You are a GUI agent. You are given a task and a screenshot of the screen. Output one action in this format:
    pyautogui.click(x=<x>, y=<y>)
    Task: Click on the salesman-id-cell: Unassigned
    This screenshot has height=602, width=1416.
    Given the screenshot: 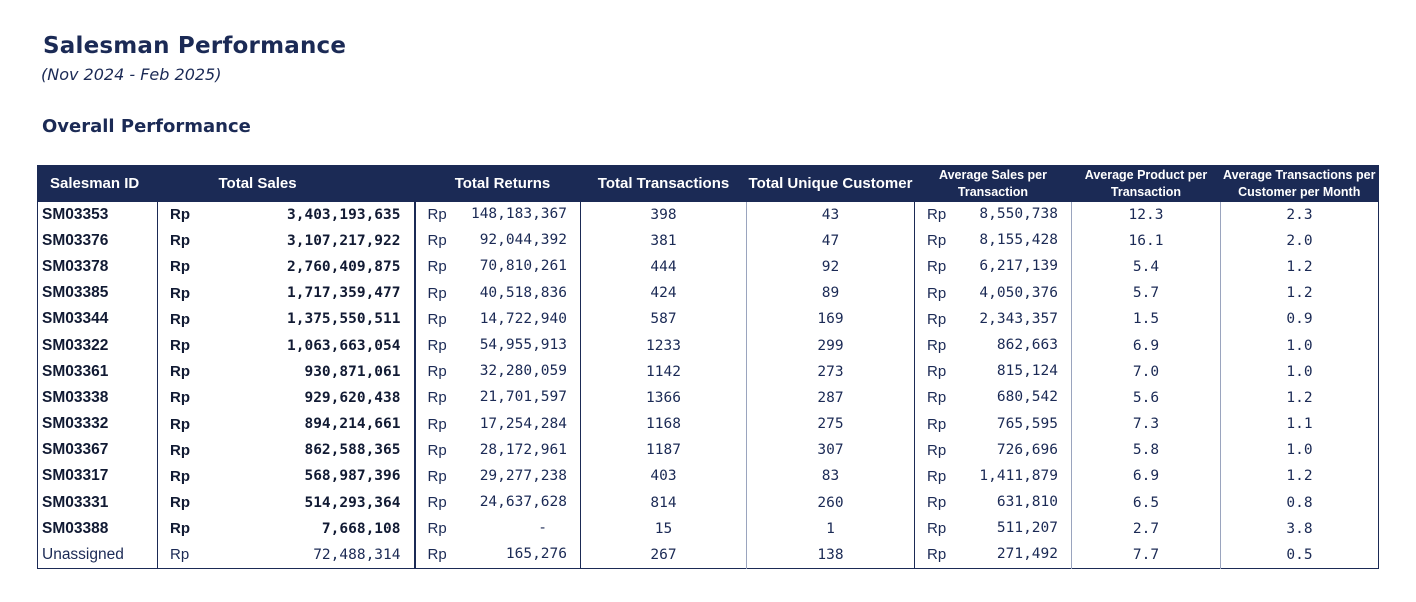 What is the action you would take?
    pyautogui.click(x=83, y=554)
    